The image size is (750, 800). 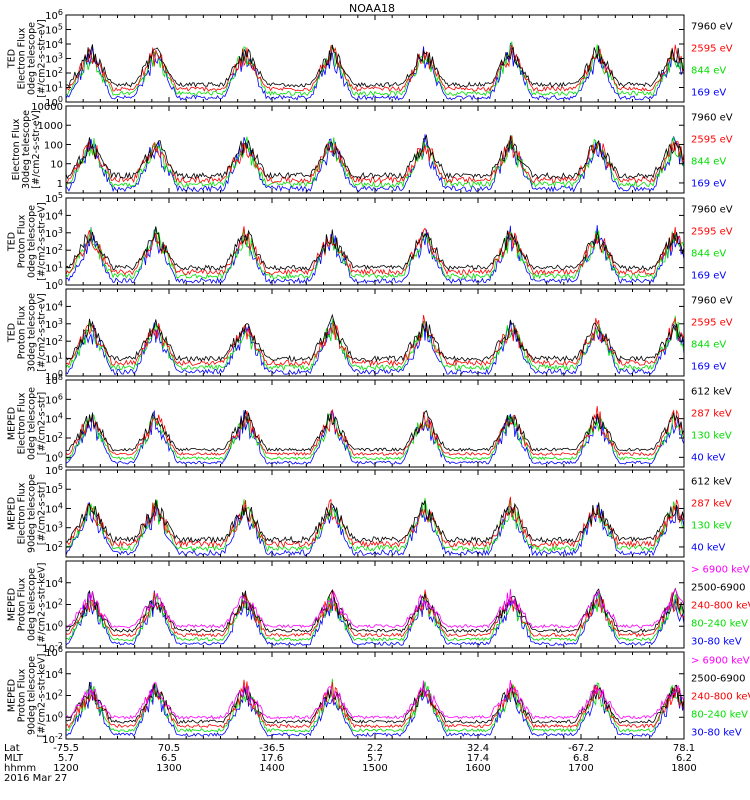 I want to click on legend-entry: 240-800 keV, so click(x=720, y=606).